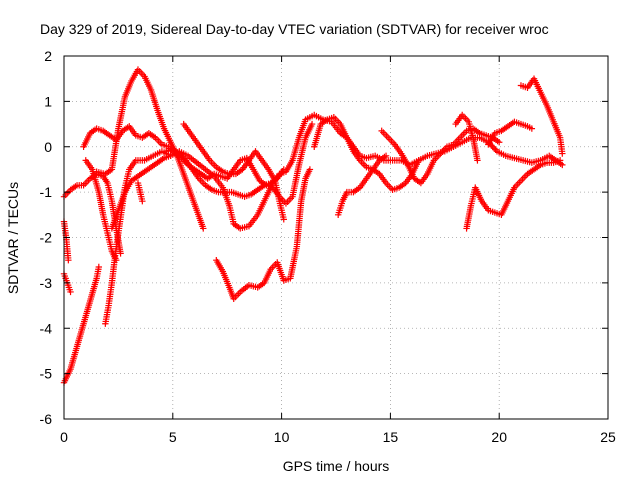  What do you see at coordinates (64, 437) in the screenshot?
I see `x-tick-label: 0` at bounding box center [64, 437].